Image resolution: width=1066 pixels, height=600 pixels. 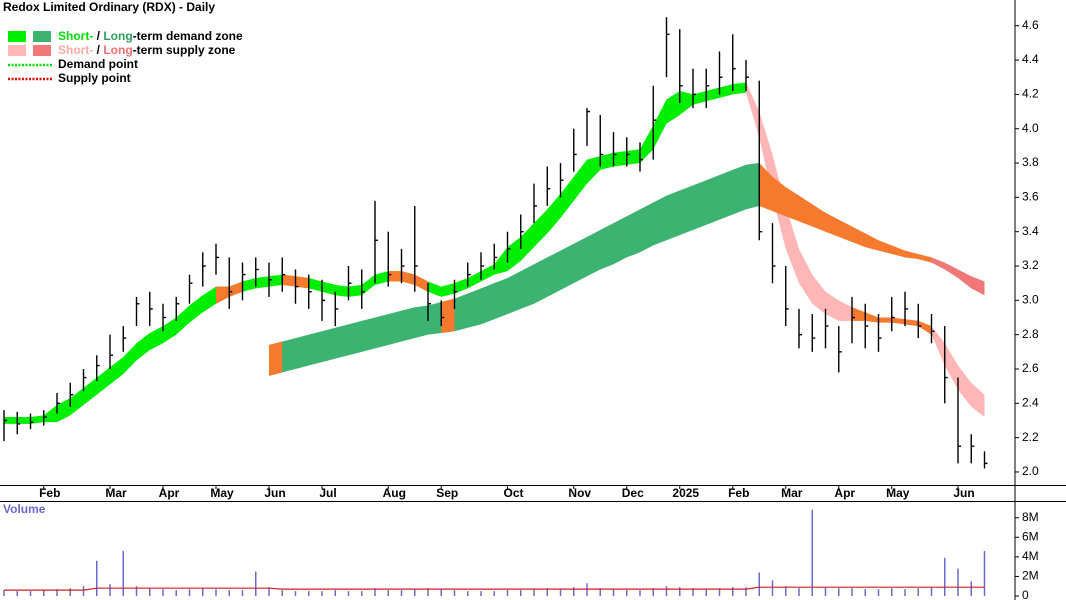 I want to click on volume-tick-label: 0, so click(x=1025, y=594).